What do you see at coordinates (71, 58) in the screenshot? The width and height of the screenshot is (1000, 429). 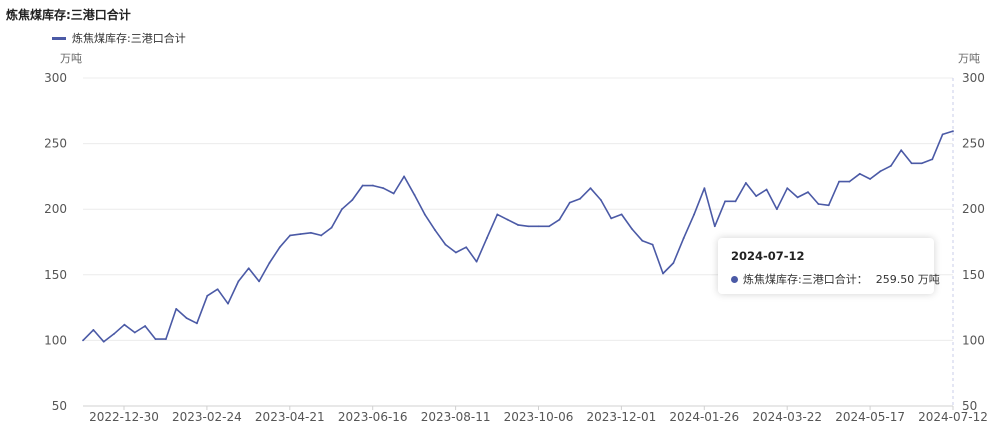 I see `y-axis-unit-left: 万吨` at bounding box center [71, 58].